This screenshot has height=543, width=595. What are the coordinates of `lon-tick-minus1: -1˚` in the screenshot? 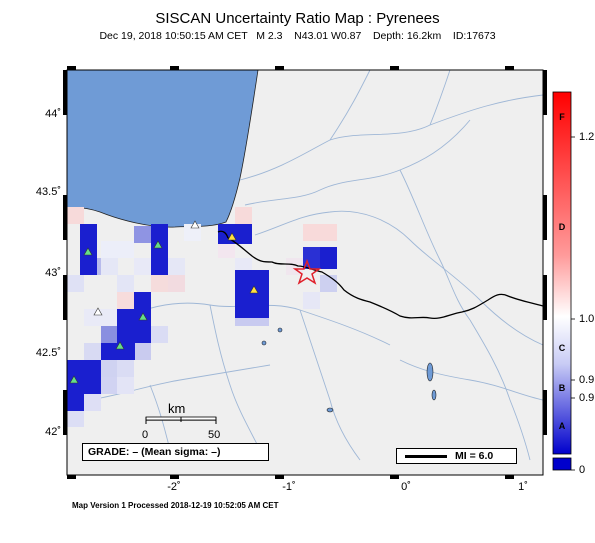 It's located at (289, 487).